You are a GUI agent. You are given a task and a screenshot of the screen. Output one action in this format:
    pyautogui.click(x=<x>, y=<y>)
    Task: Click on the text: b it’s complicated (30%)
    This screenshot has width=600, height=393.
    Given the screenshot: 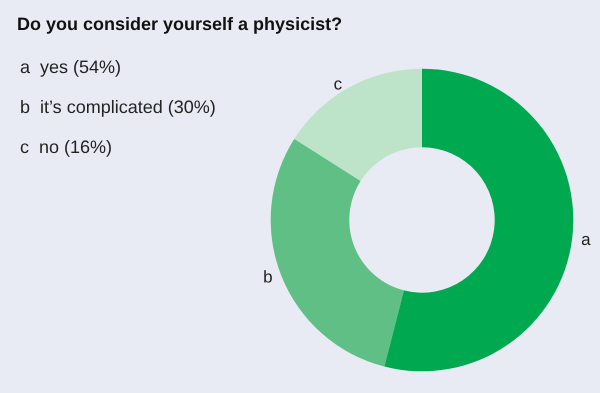 What is the action you would take?
    pyautogui.click(x=118, y=107)
    